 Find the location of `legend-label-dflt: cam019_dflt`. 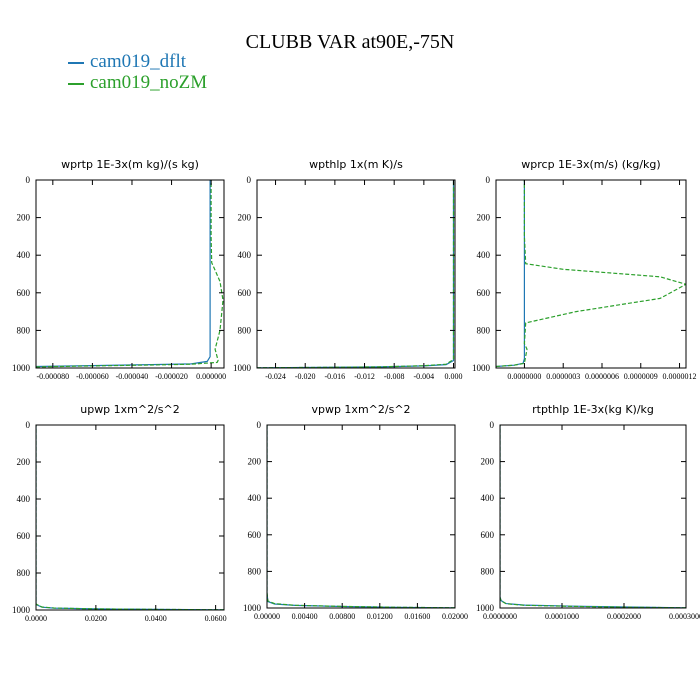

legend-label-dflt: cam019_dflt is located at coordinates (138, 61).